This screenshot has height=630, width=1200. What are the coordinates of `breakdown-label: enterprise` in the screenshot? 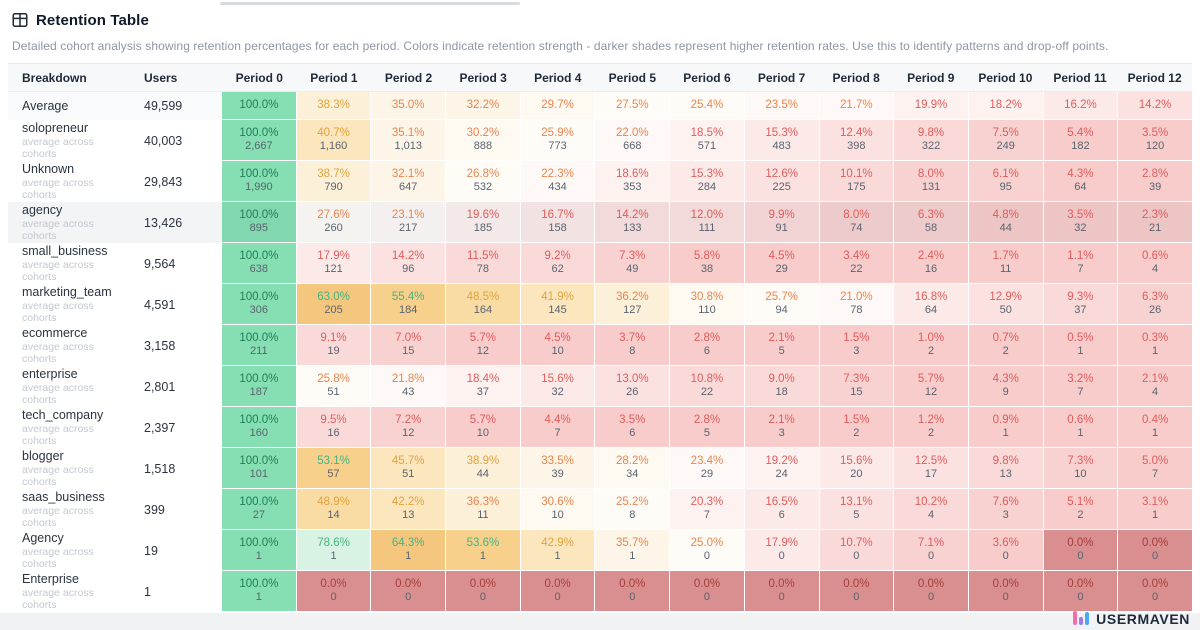 It's located at (50, 373).